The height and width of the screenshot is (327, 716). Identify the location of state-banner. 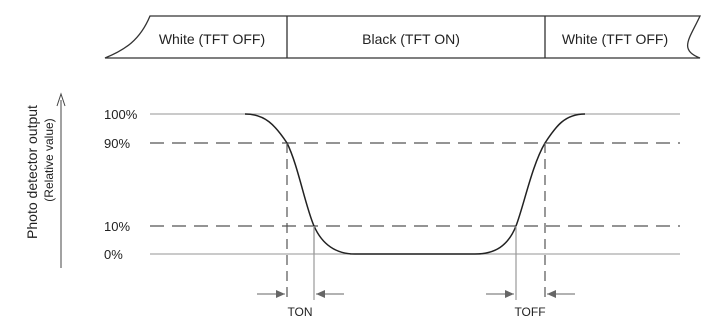
(403, 37).